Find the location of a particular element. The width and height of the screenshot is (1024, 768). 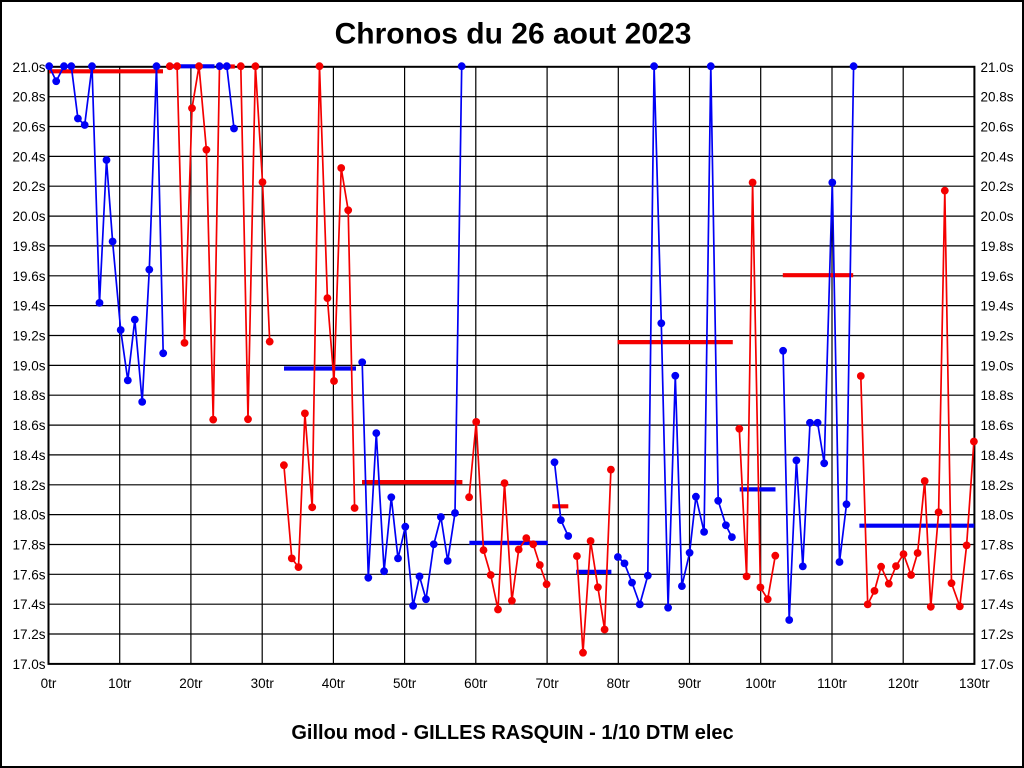

svg-text: Chronos du 26 aout 2023 is located at coordinates (513, 34).